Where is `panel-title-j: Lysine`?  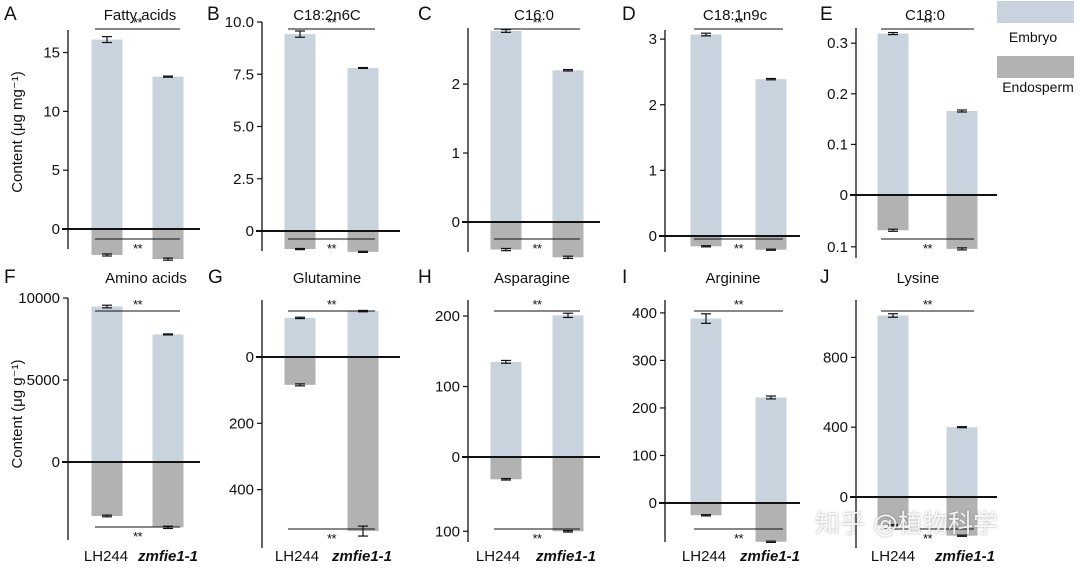
panel-title-j: Lysine is located at coordinates (918, 278).